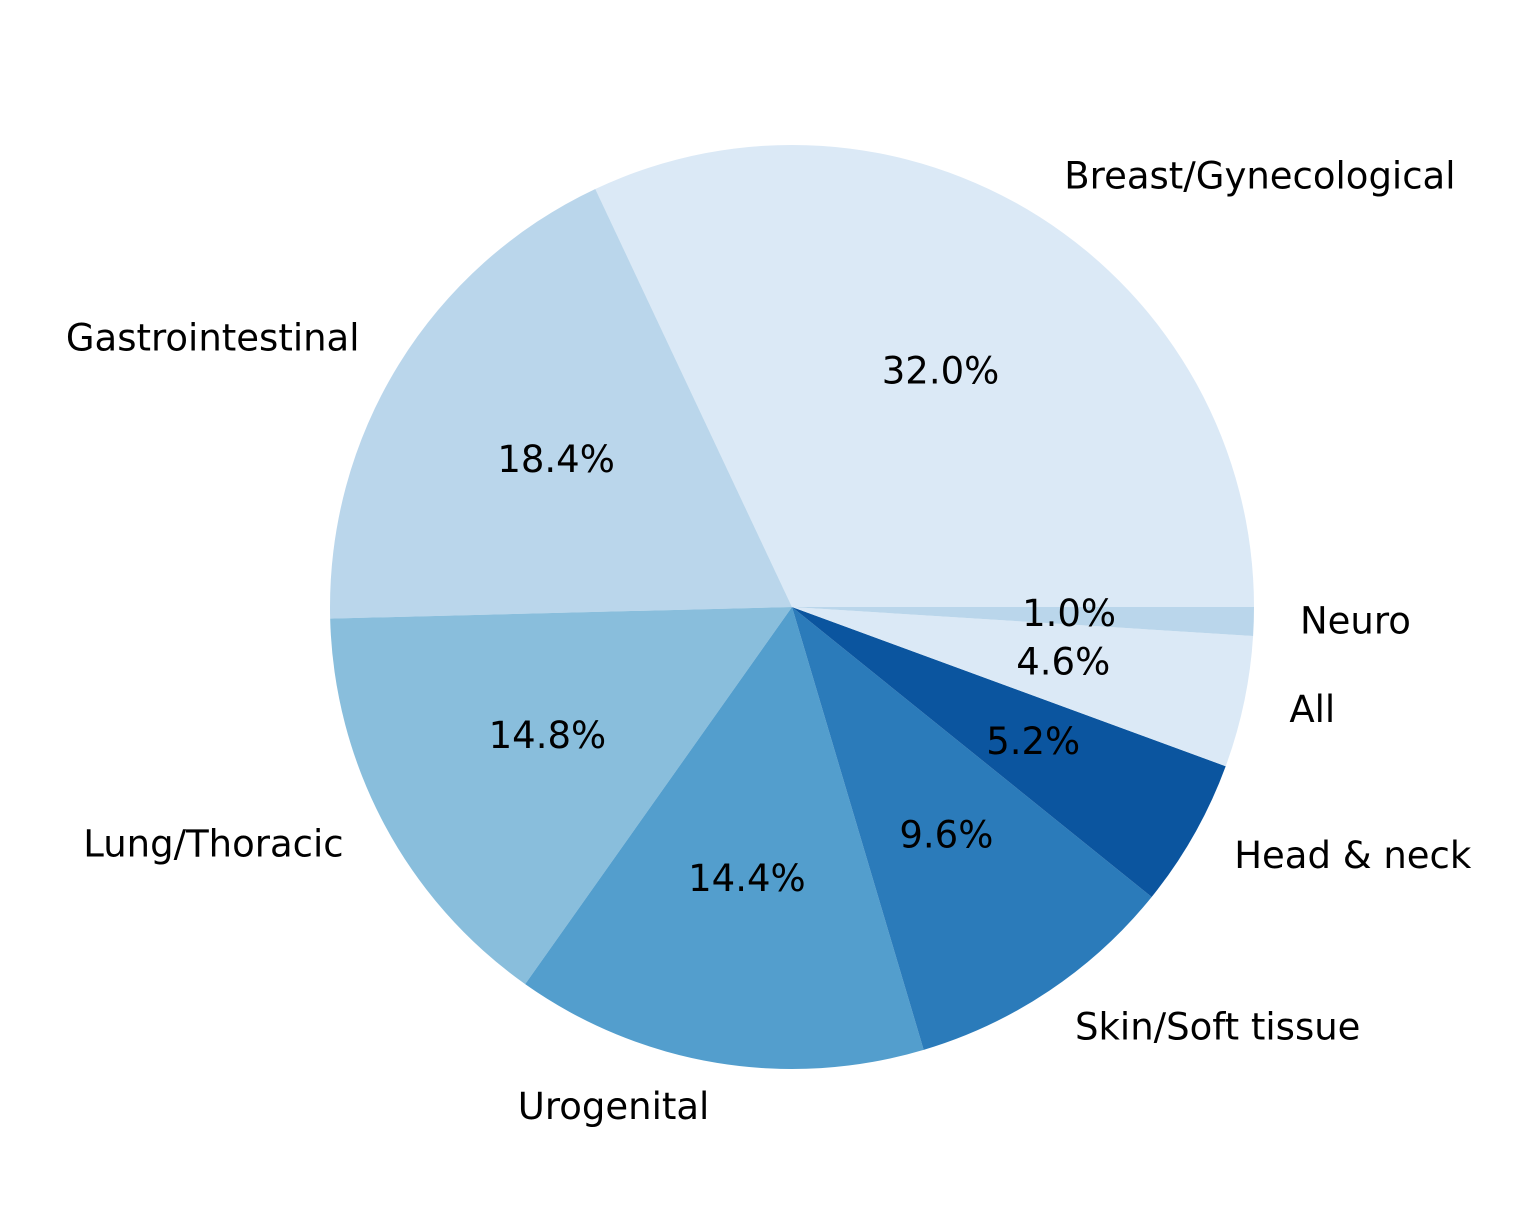 This screenshot has height=1215, width=1535. Describe the element at coordinates (1033, 741) in the screenshot. I see `slice-percent-5: 5.2%` at that location.